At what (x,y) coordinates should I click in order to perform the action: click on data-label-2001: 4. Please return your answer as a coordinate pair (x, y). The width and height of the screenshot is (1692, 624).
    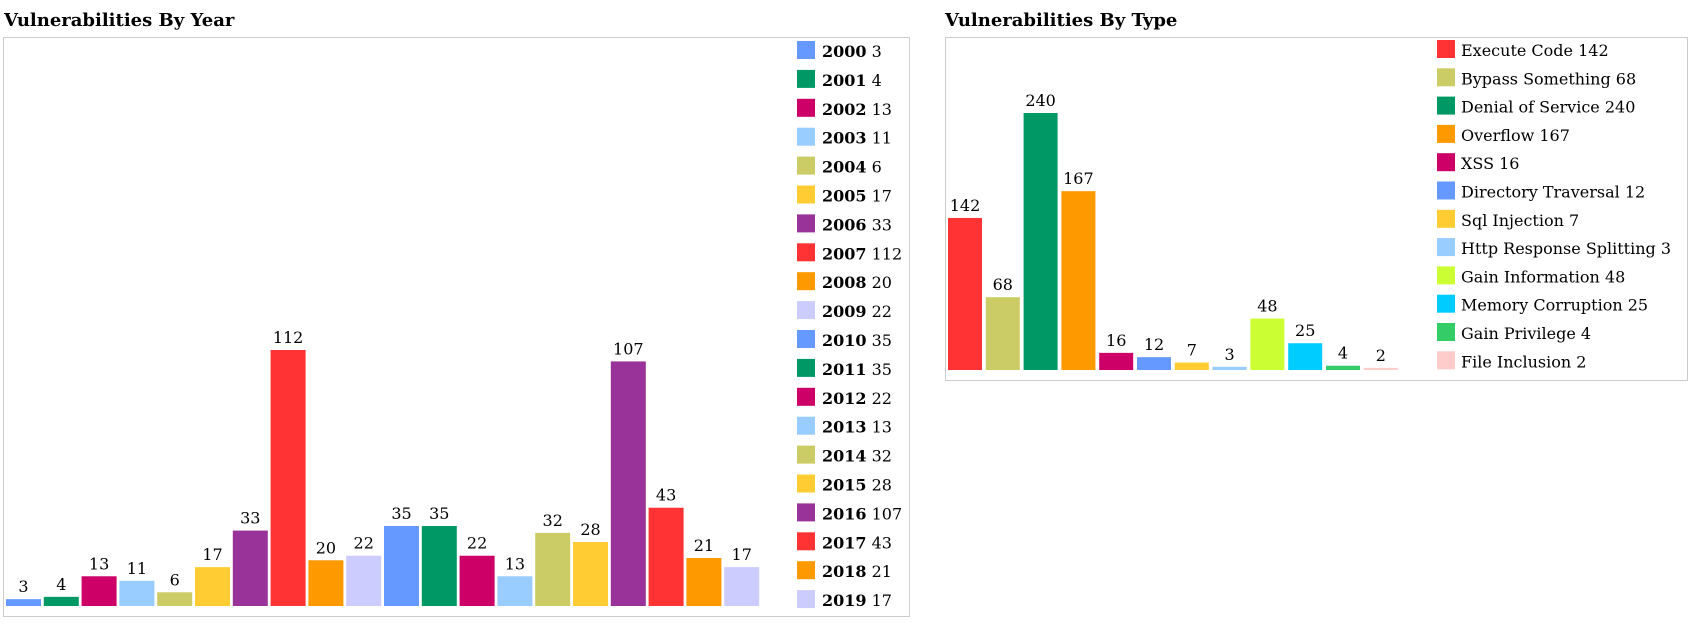
    Looking at the image, I should click on (61, 584).